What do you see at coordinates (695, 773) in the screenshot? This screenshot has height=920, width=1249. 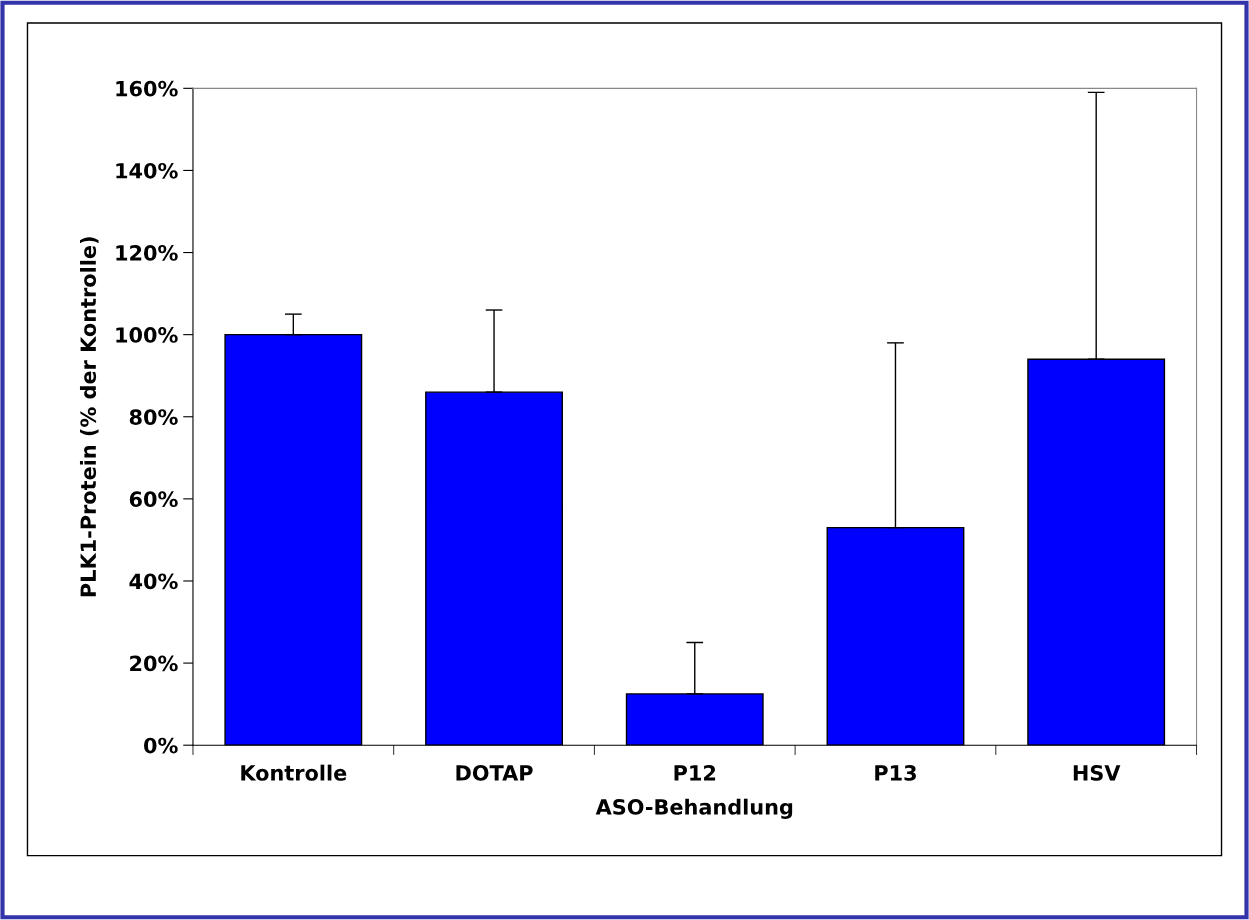 I see `x-tick-label: P12` at bounding box center [695, 773].